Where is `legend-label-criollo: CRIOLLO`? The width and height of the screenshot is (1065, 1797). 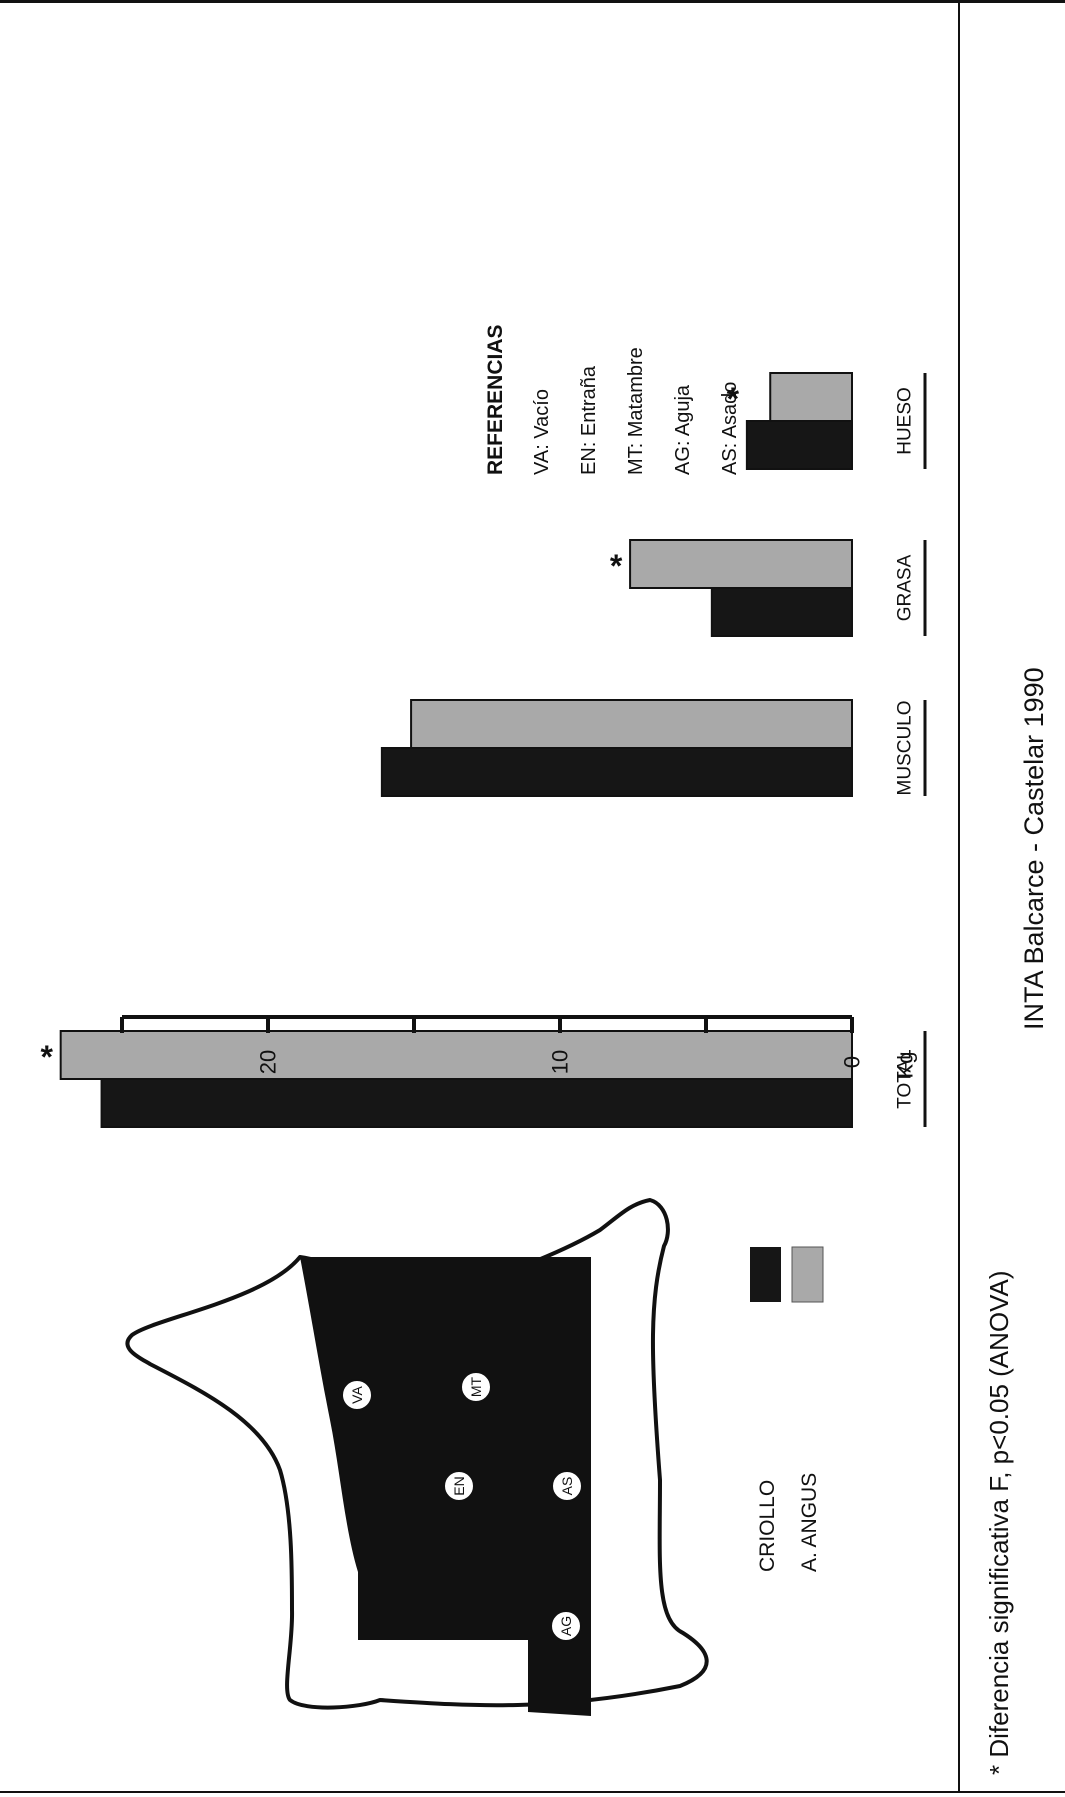 legend-label-criollo: CRIOLLO is located at coordinates (767, 1526).